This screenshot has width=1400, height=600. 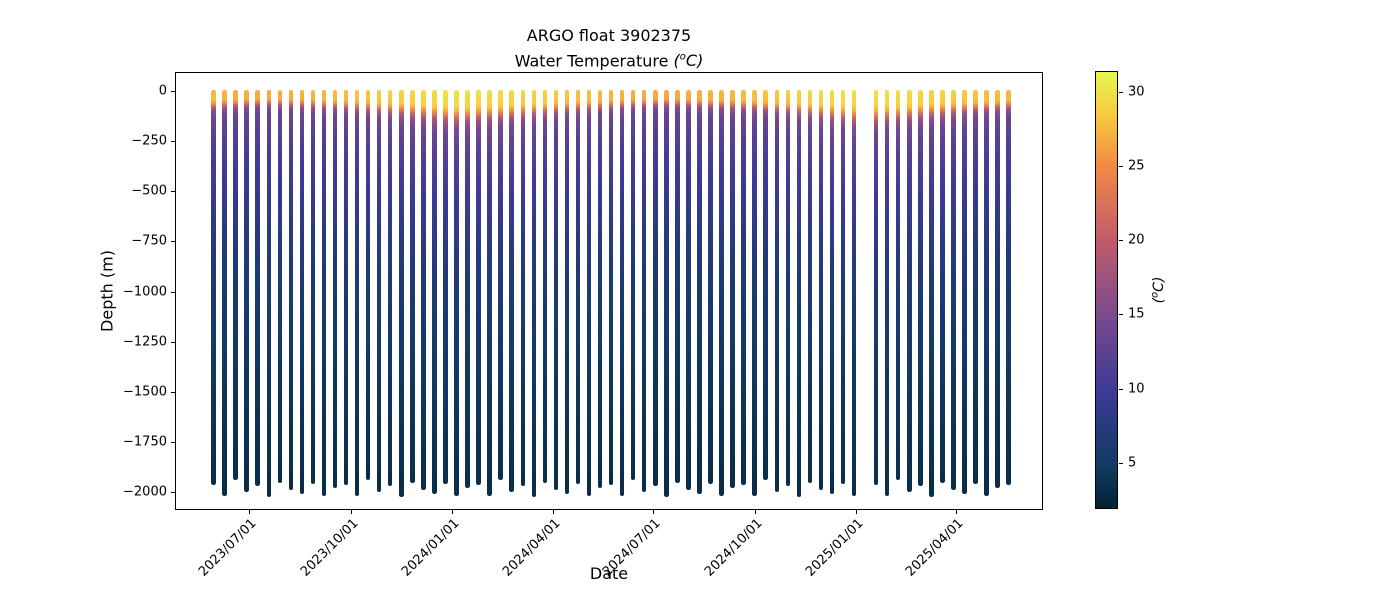 I want to click on subtitle-text: Water Temperature, so click(x=594, y=61).